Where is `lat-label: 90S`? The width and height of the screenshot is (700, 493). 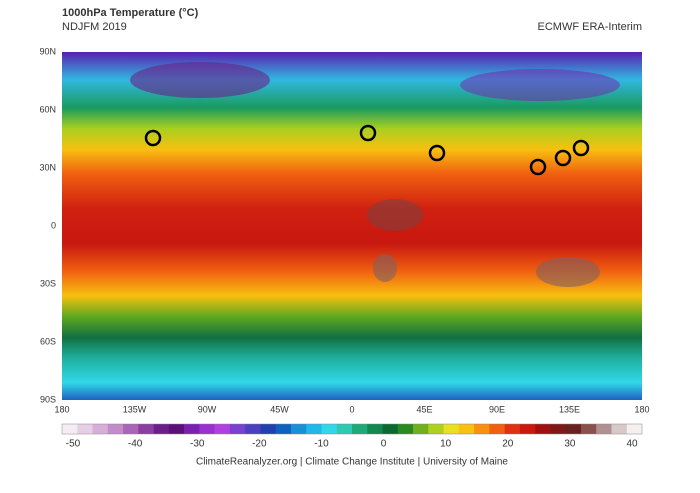
lat-label: 90S is located at coordinates (48, 399).